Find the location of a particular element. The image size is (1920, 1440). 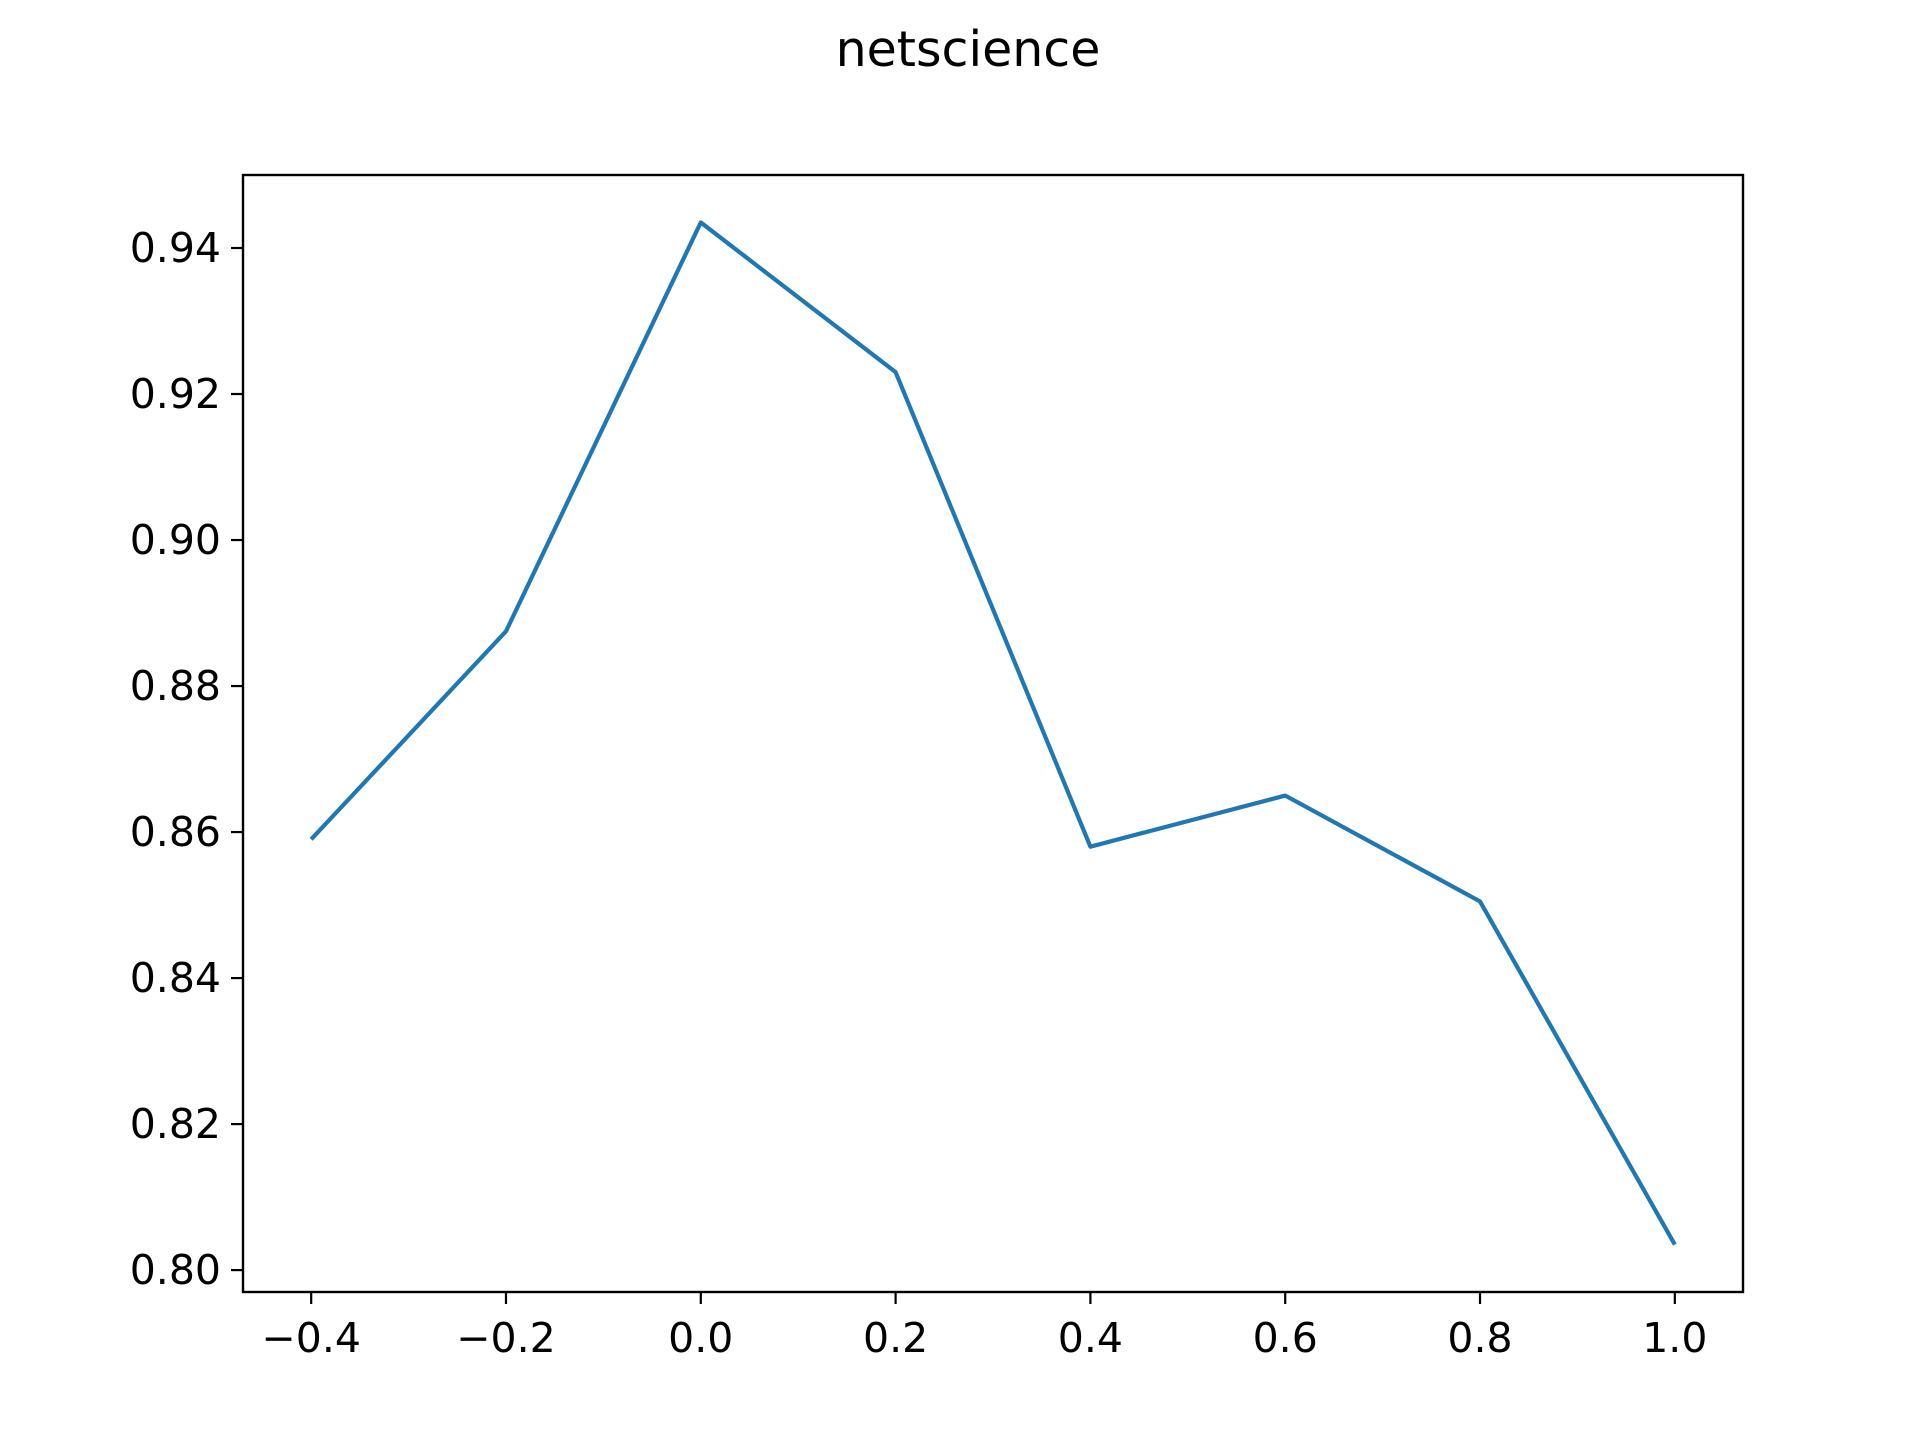

y-tick-label: 0.94 is located at coordinates (175, 248).